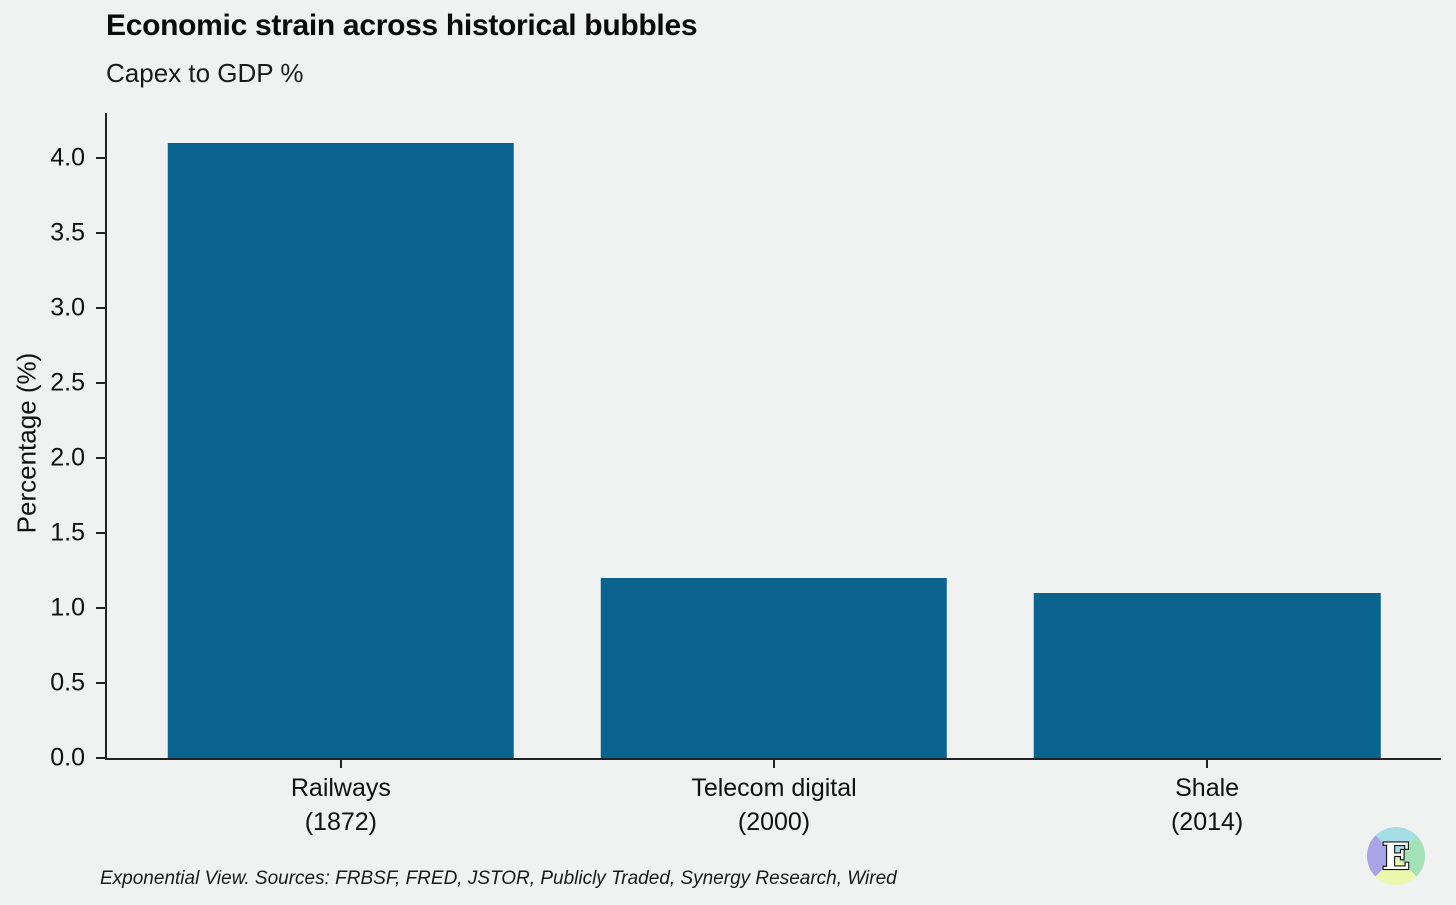  What do you see at coordinates (1207, 675) in the screenshot?
I see `bar-shale` at bounding box center [1207, 675].